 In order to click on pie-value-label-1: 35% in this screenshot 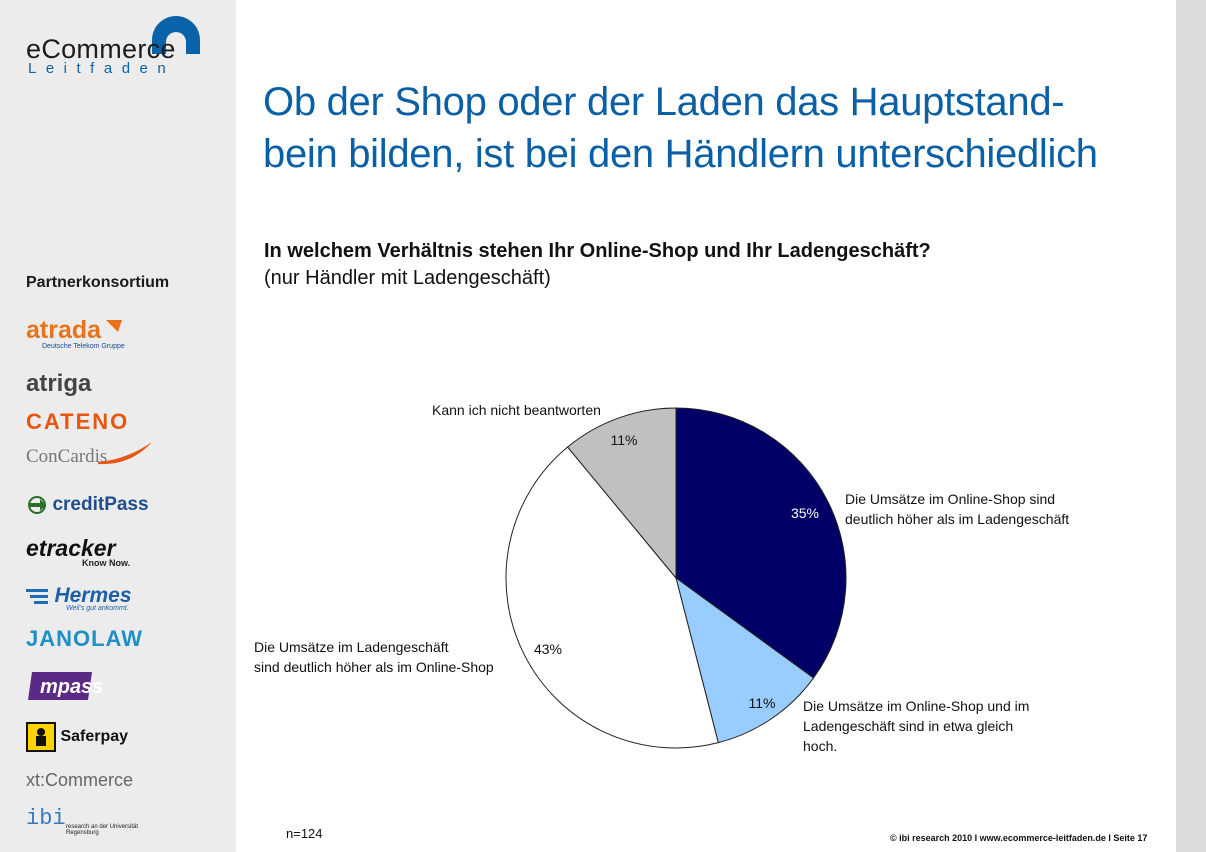, I will do `click(805, 513)`.